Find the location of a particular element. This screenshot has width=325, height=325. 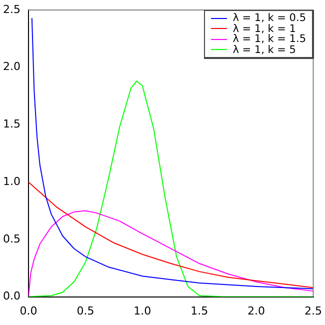

legend-label: λ = 1, k = 5 is located at coordinates (264, 50).